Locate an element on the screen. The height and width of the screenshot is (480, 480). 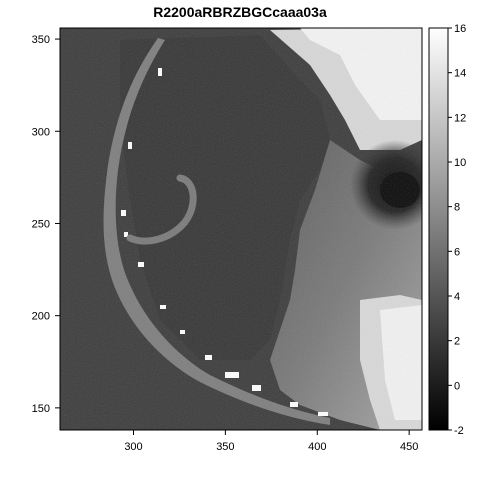
chart-title: R2200aRBRZBGCcaaa03a is located at coordinates (240, 12).